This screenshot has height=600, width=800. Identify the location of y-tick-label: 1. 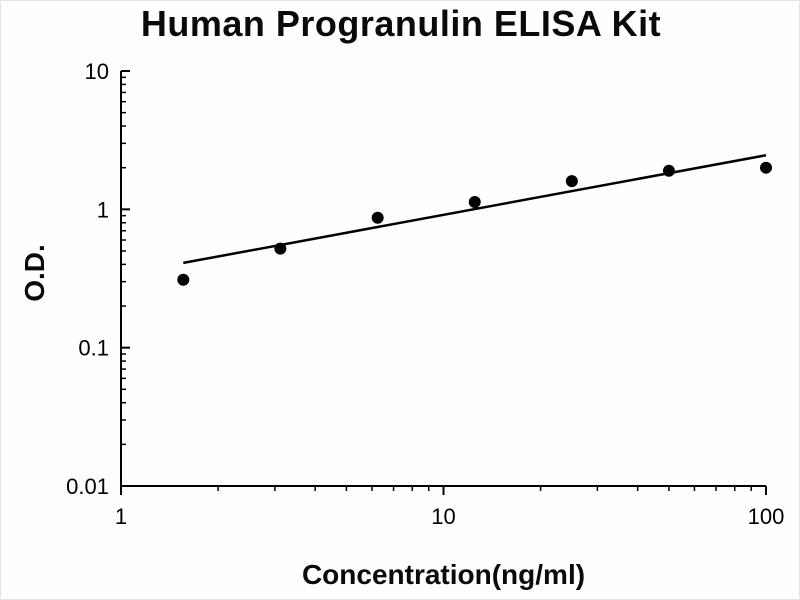
(103, 209).